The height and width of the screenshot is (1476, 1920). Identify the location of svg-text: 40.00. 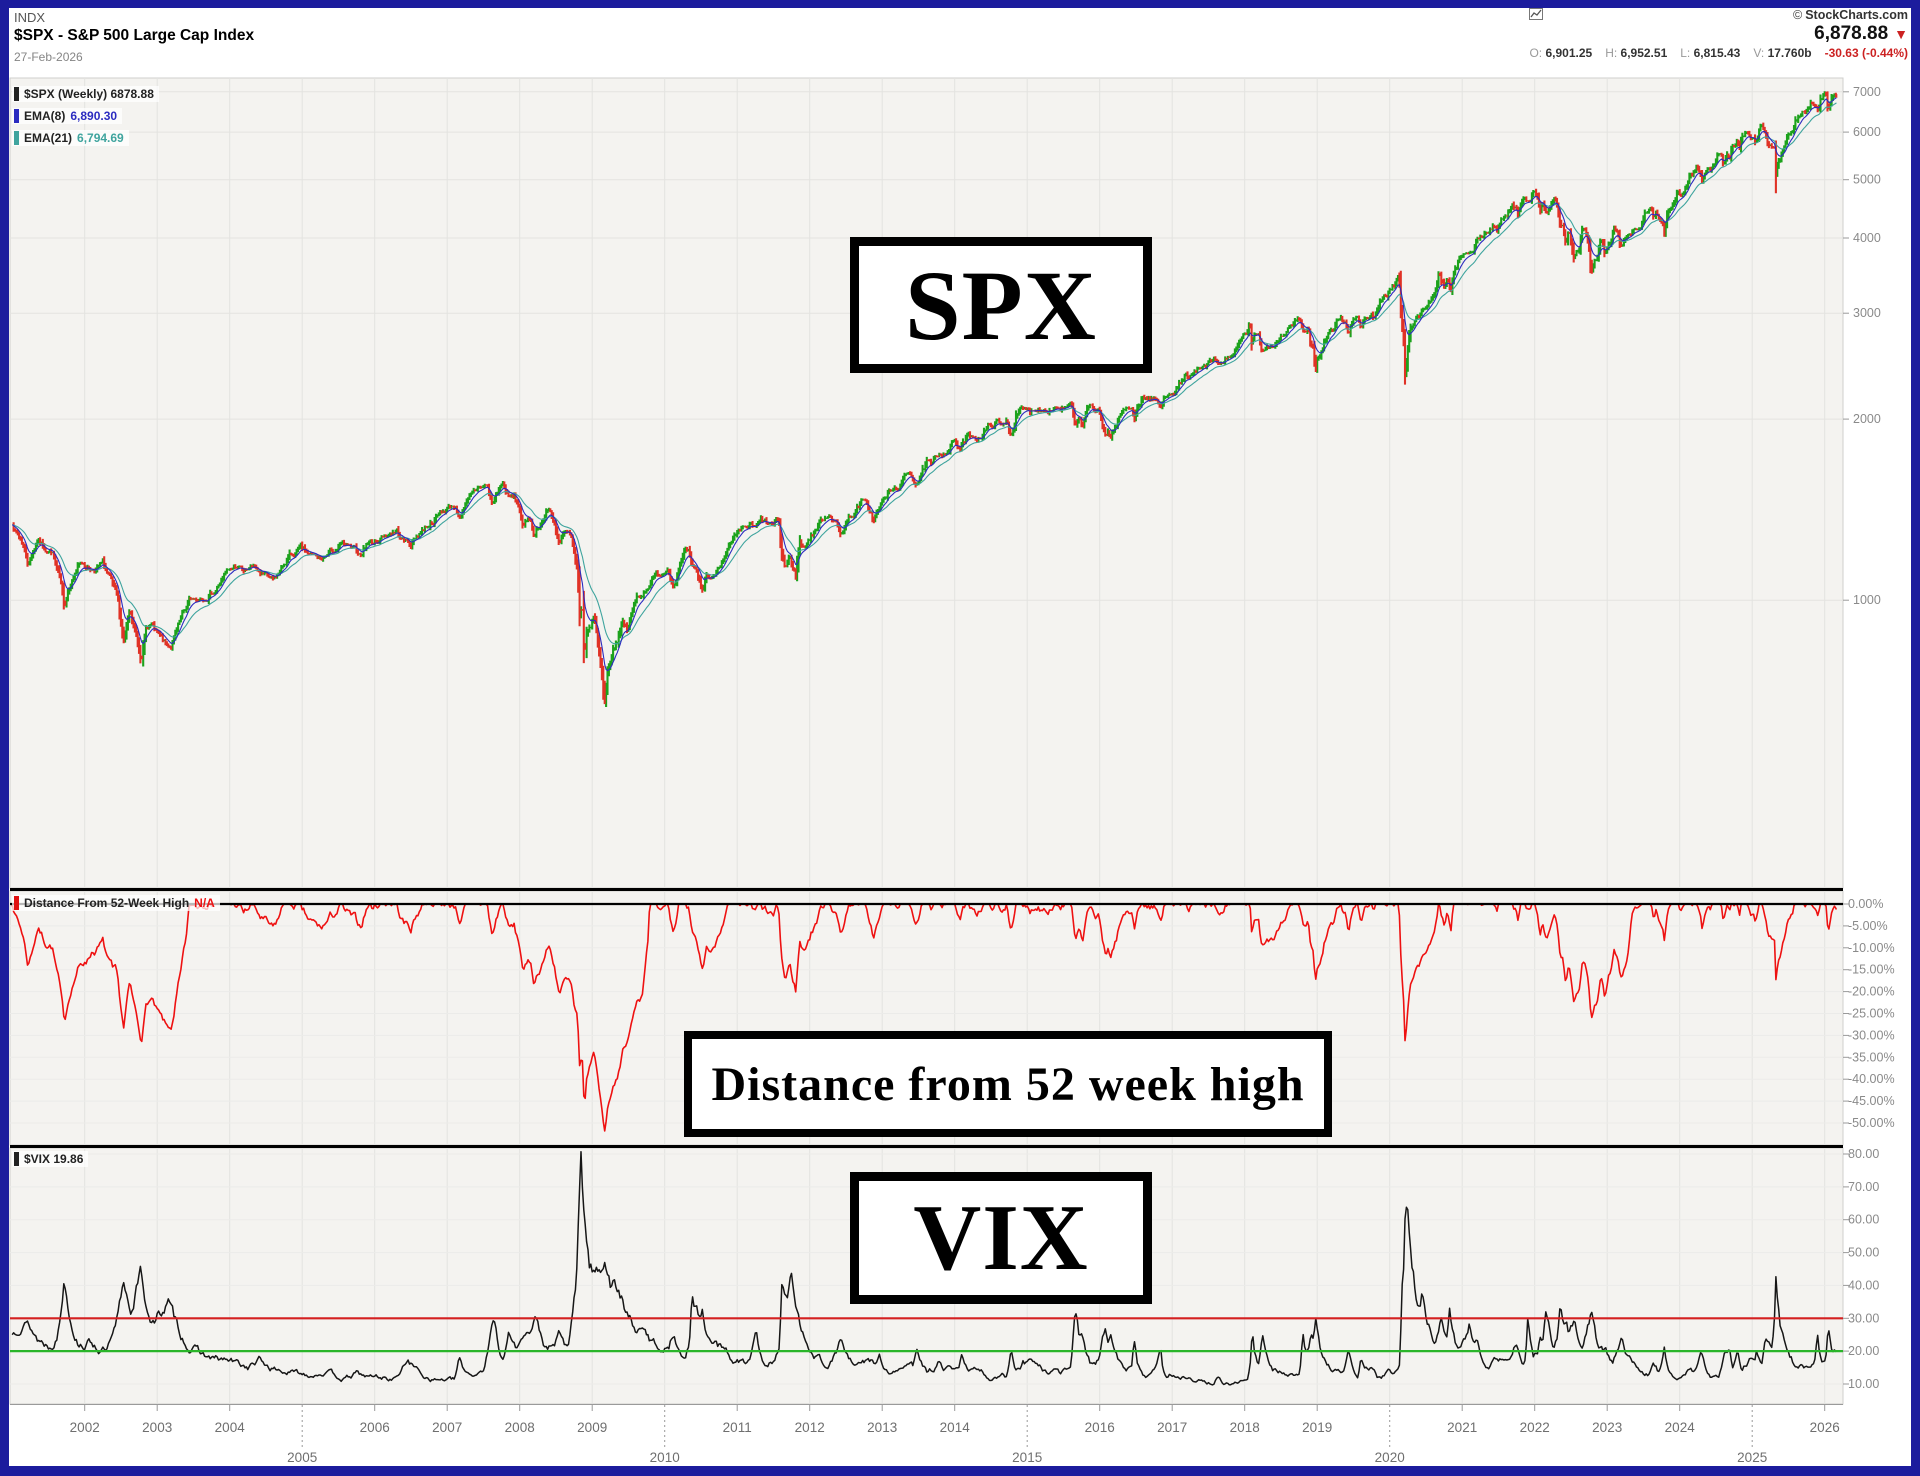
(1863, 1285).